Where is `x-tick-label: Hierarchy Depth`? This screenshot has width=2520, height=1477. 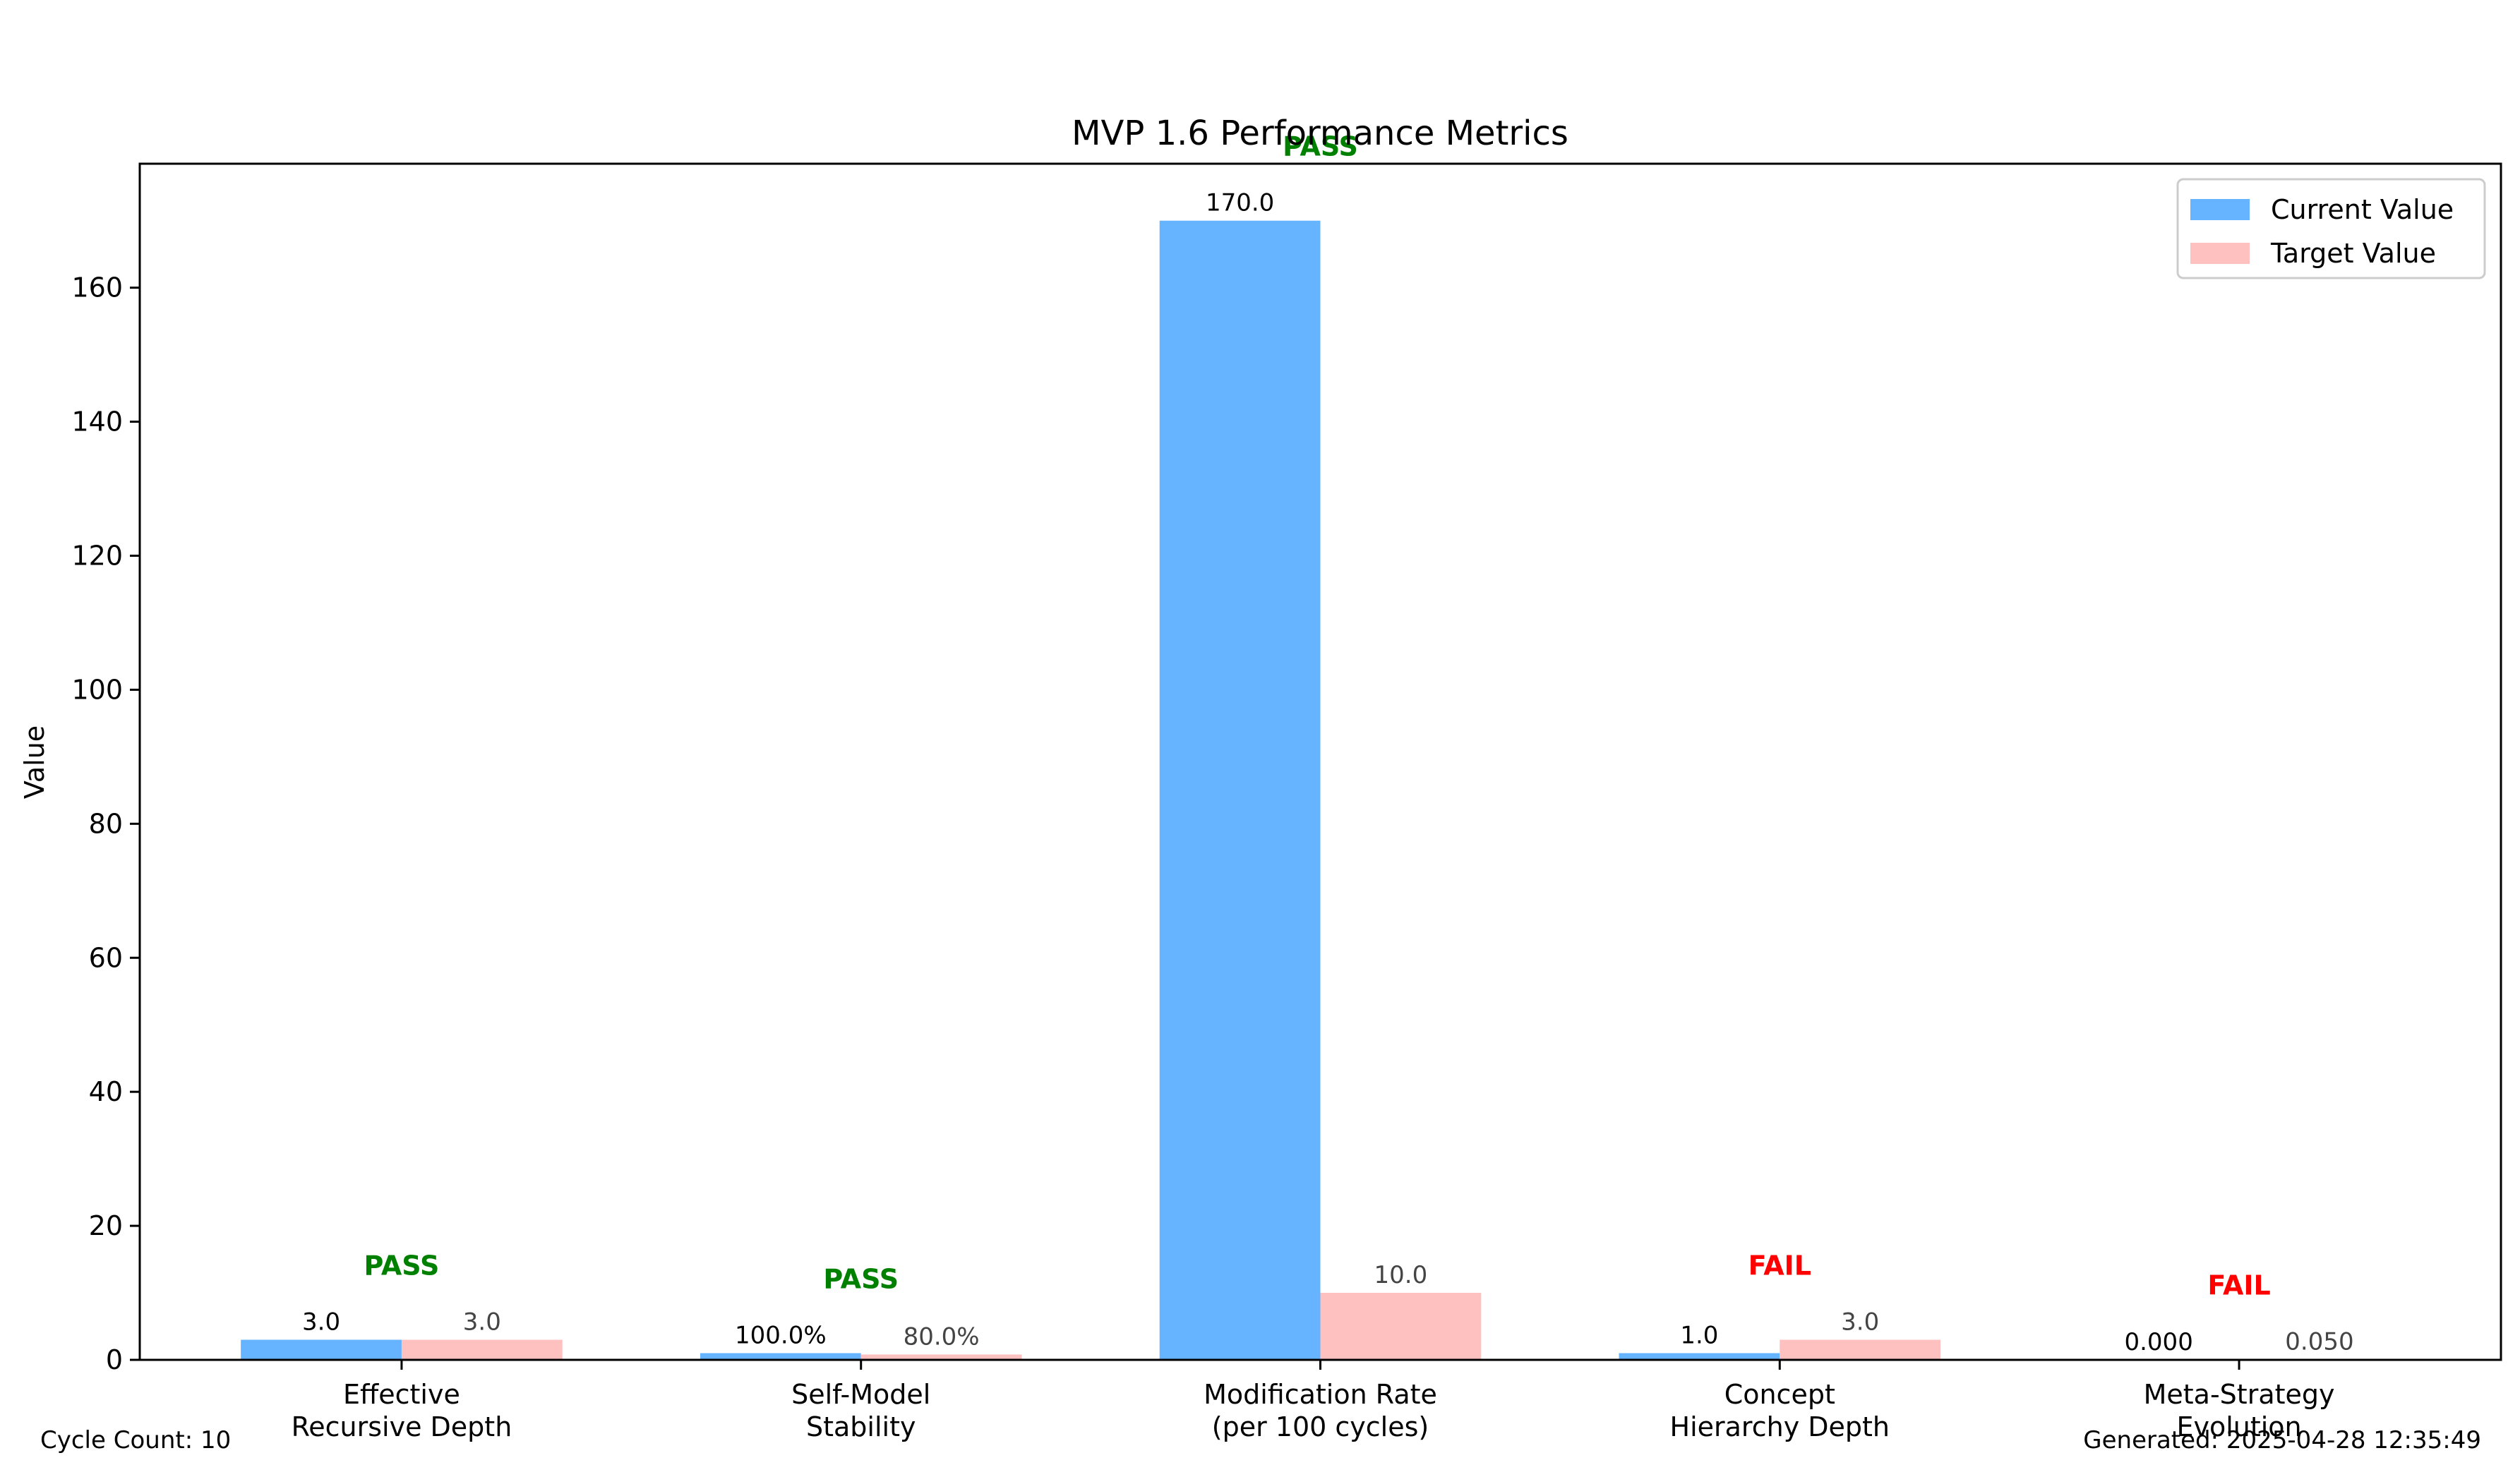 x-tick-label: Hierarchy Depth is located at coordinates (1780, 1426).